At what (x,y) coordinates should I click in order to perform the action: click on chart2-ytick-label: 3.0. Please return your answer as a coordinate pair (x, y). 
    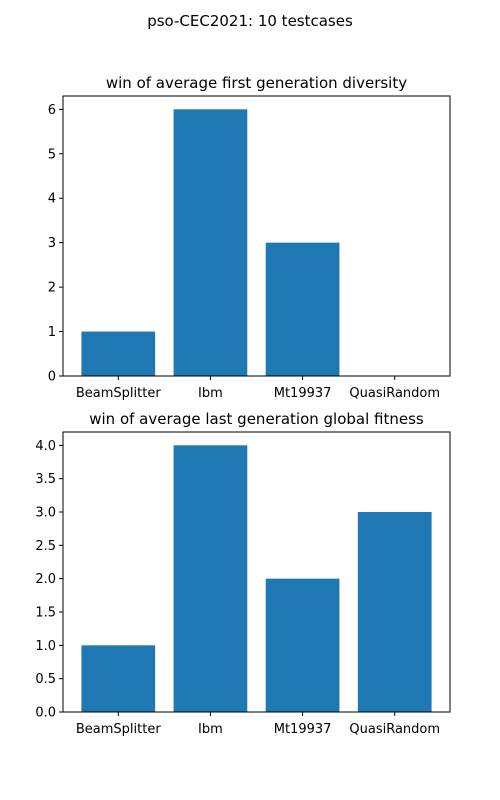
    Looking at the image, I should click on (45, 513).